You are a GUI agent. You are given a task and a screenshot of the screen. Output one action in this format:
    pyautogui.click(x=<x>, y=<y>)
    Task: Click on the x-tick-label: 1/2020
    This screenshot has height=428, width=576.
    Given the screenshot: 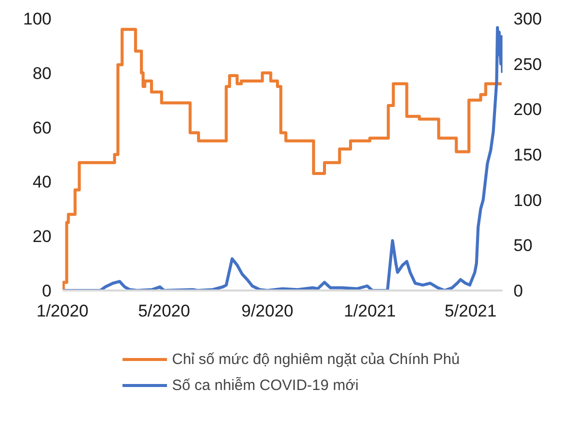 What is the action you would take?
    pyautogui.click(x=62, y=311)
    